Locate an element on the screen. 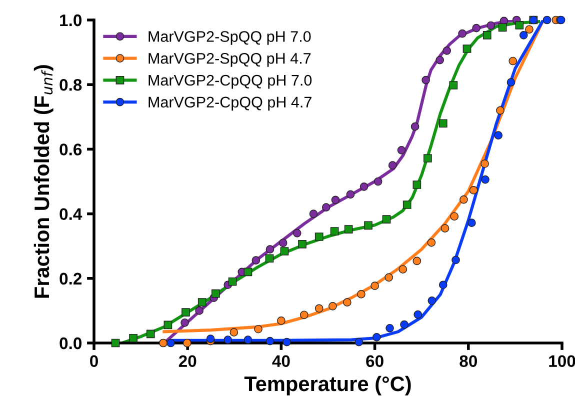 The image size is (575, 403). x-tick-label: 100 is located at coordinates (562, 361).